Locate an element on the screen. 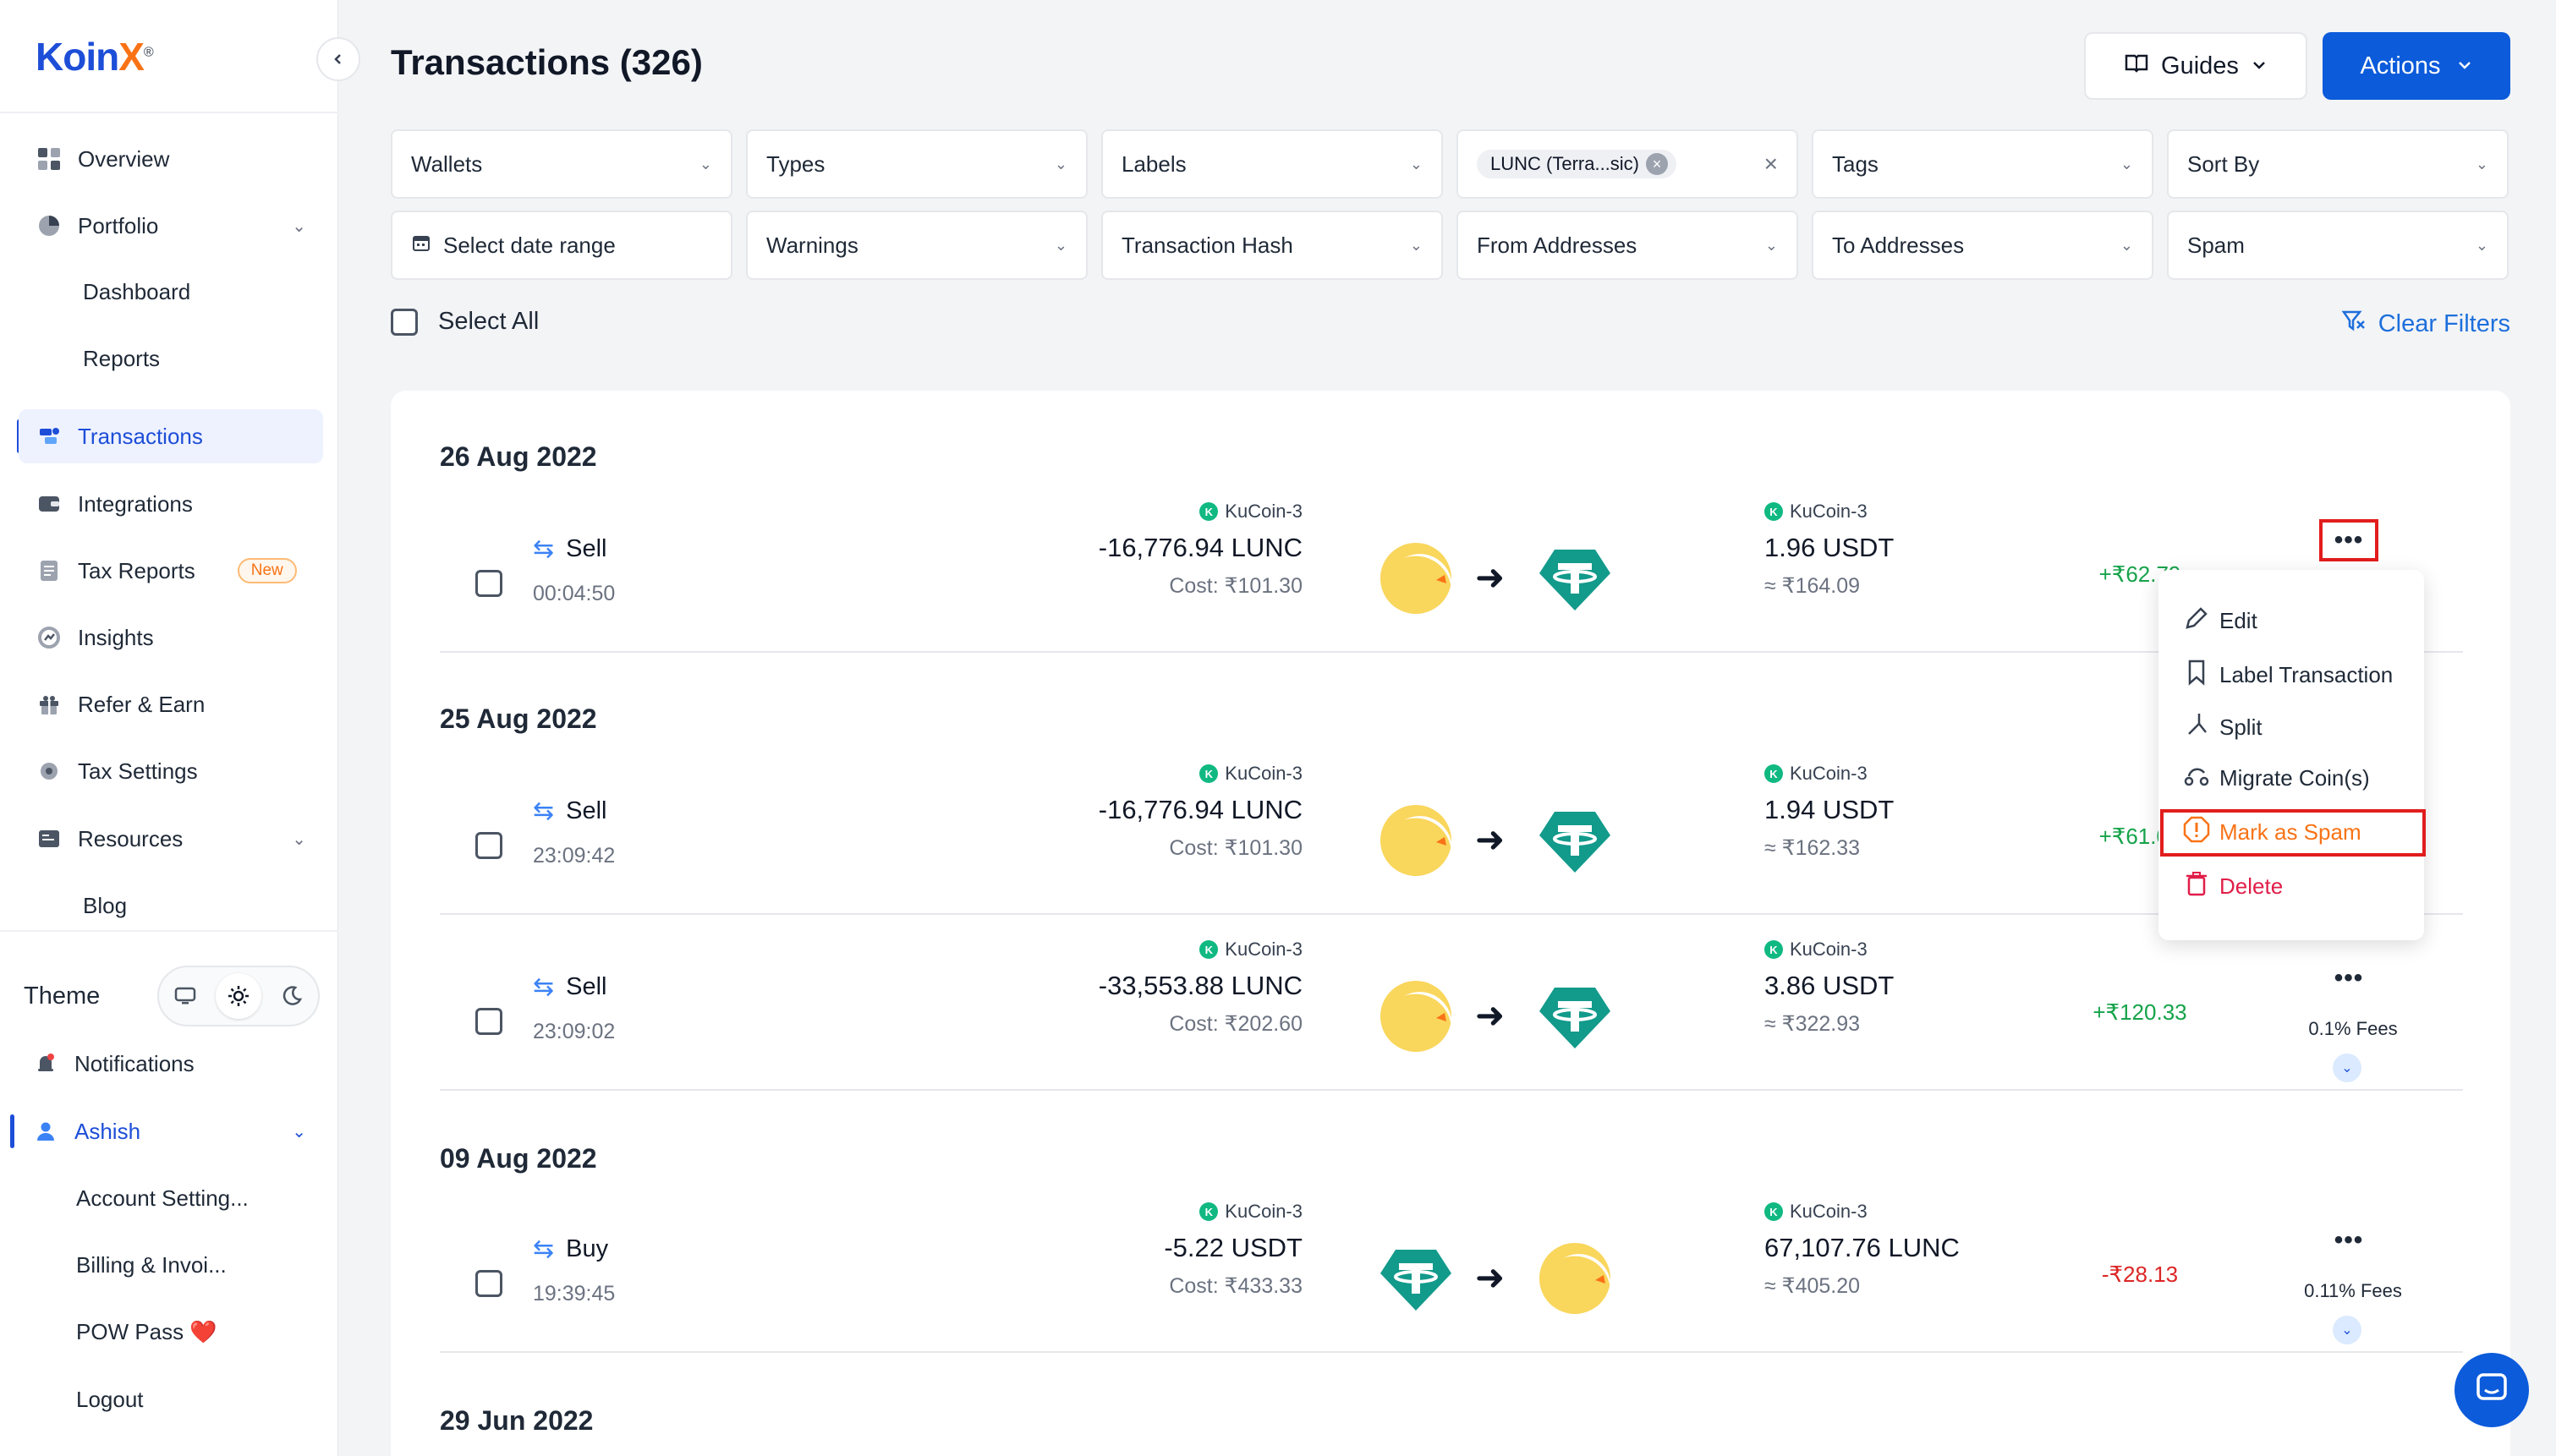  split-icon is located at coordinates (2196, 727).